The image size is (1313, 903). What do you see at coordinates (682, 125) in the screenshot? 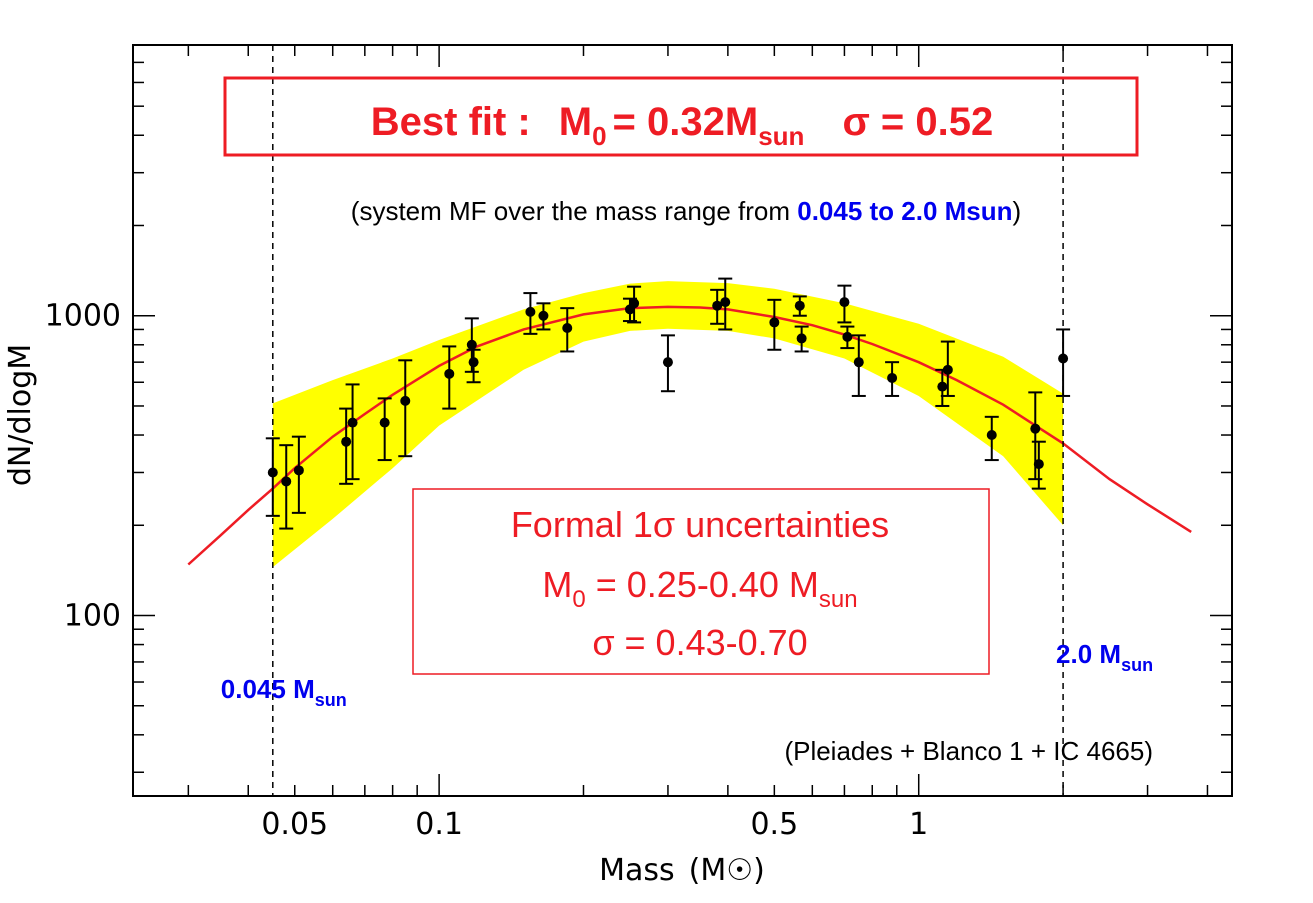
I see `best-fit-text: Best fit : M0 = 0.32Msun σ = 0.52` at bounding box center [682, 125].